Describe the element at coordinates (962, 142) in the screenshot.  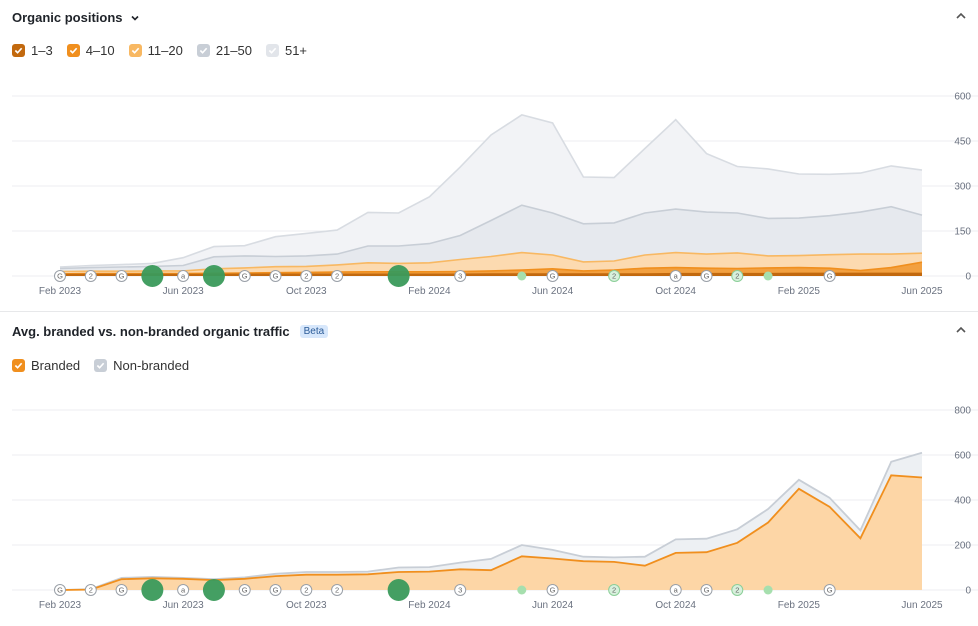
I see `y-tick-label: 450` at that location.